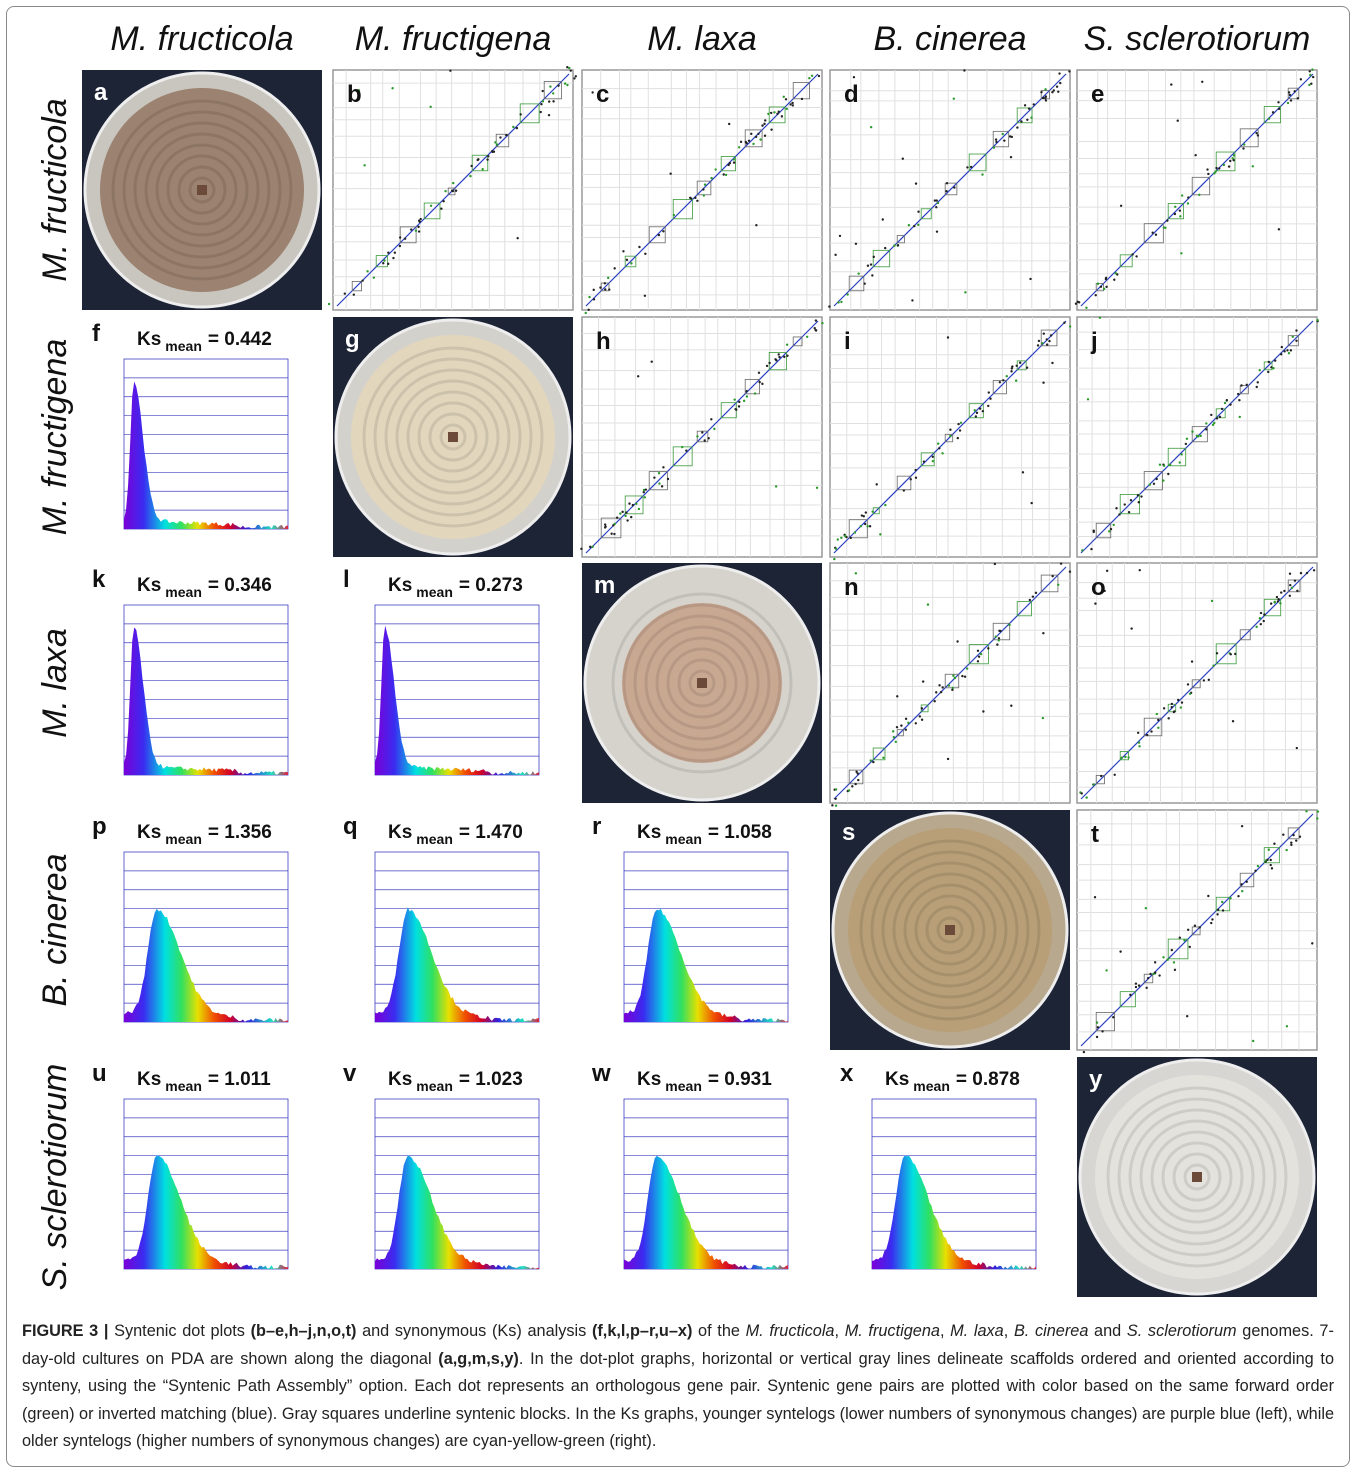 The image size is (1358, 1475). I want to click on panel-letter: y, so click(1096, 1079).